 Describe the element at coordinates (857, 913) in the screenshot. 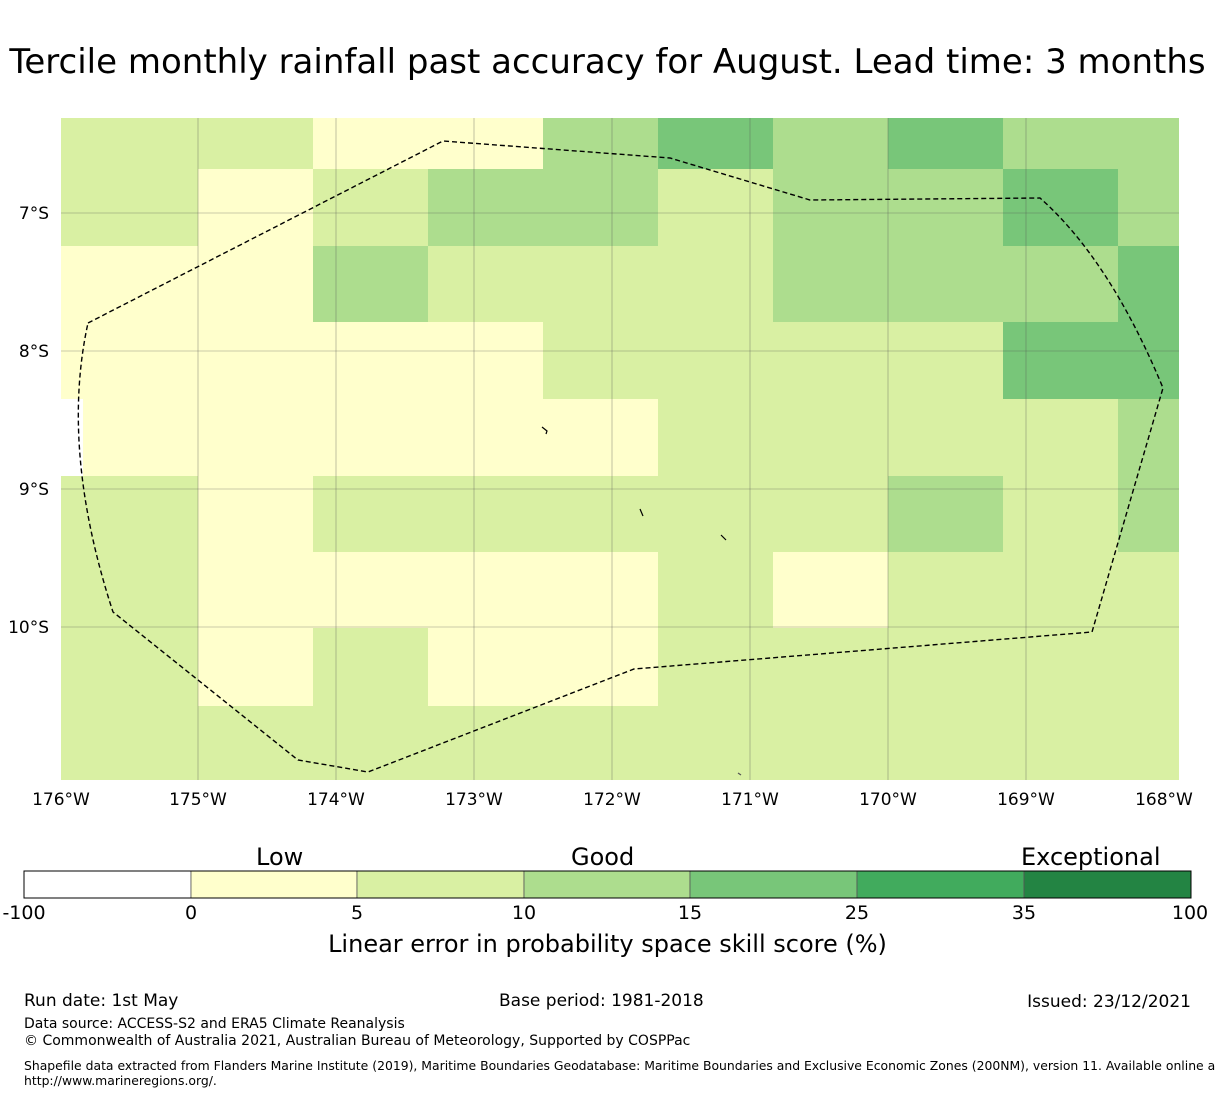

I see `colorbar-tick: 25` at that location.